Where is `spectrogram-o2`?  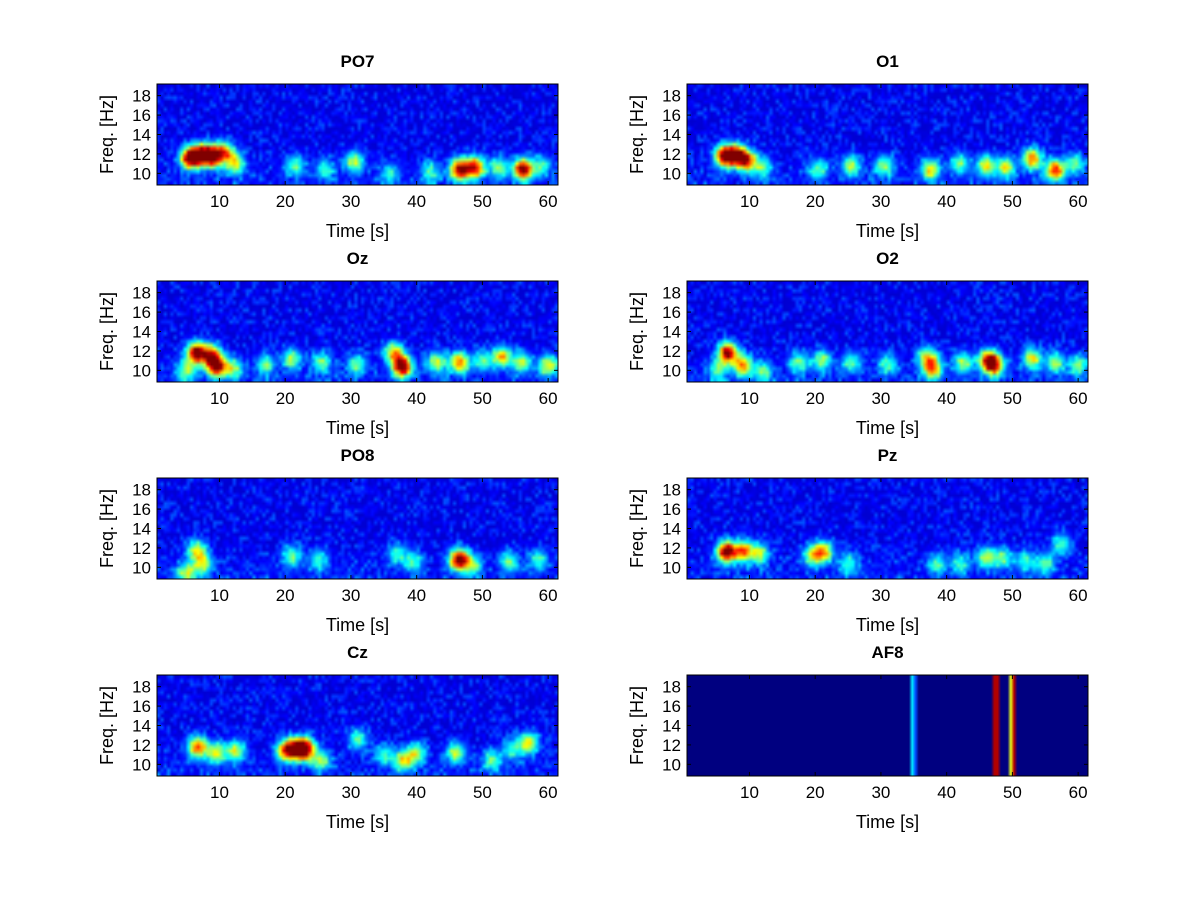
spectrogram-o2 is located at coordinates (887, 331).